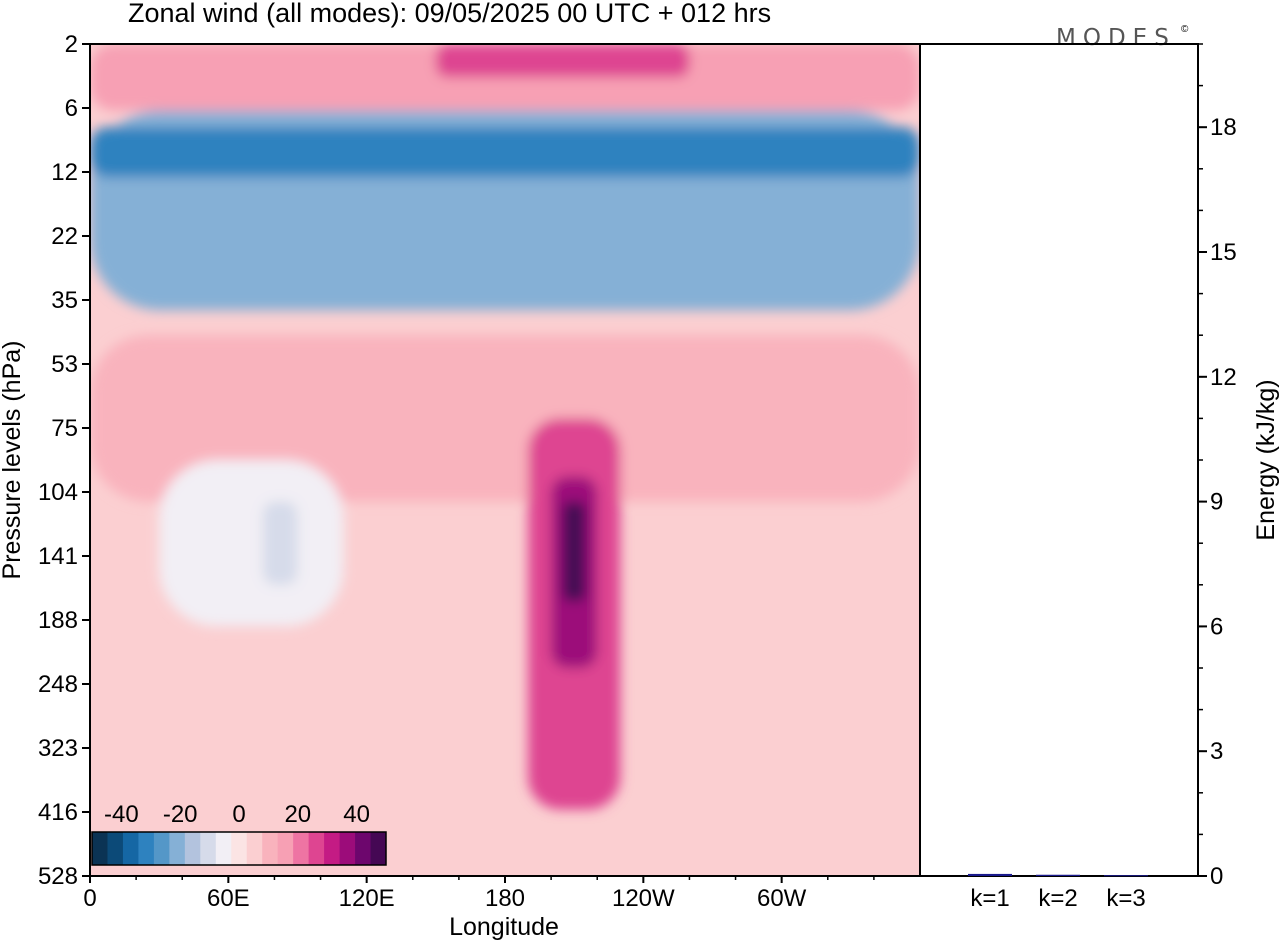 The image size is (1280, 942). I want to click on modes-logo: MODES, so click(1116, 38).